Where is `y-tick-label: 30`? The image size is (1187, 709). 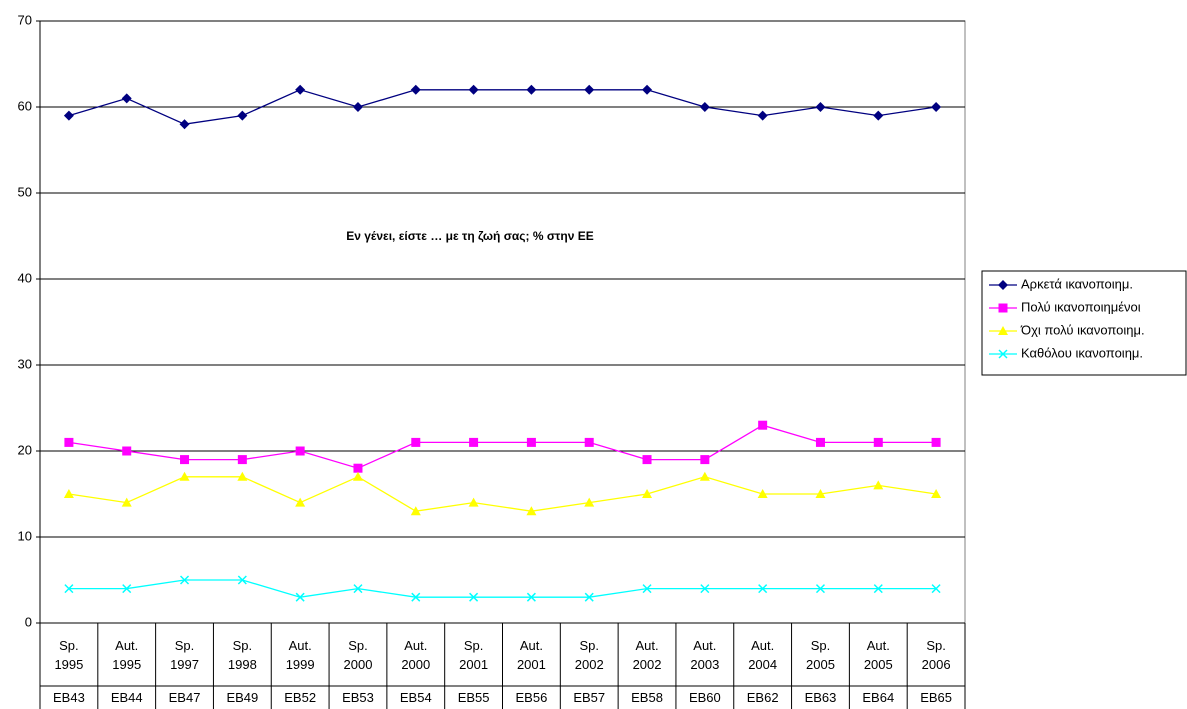 y-tick-label: 30 is located at coordinates (25, 363).